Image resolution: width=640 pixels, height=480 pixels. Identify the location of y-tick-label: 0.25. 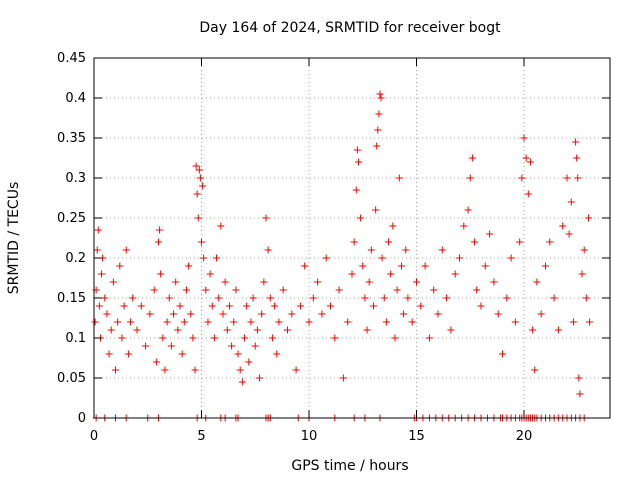
(71, 218).